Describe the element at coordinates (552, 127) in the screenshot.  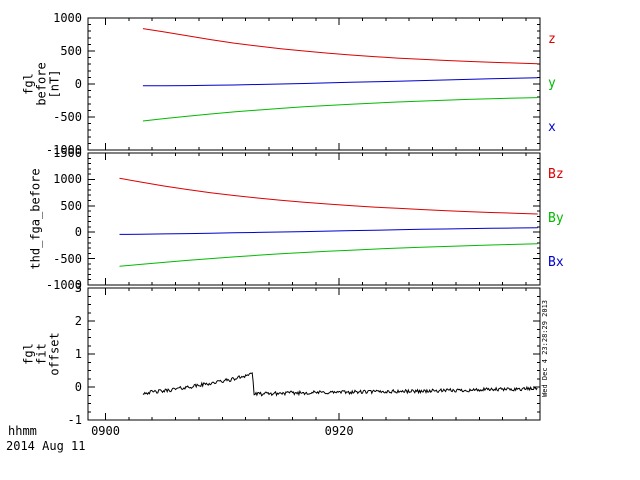
I see `series-label-x: x` at that location.